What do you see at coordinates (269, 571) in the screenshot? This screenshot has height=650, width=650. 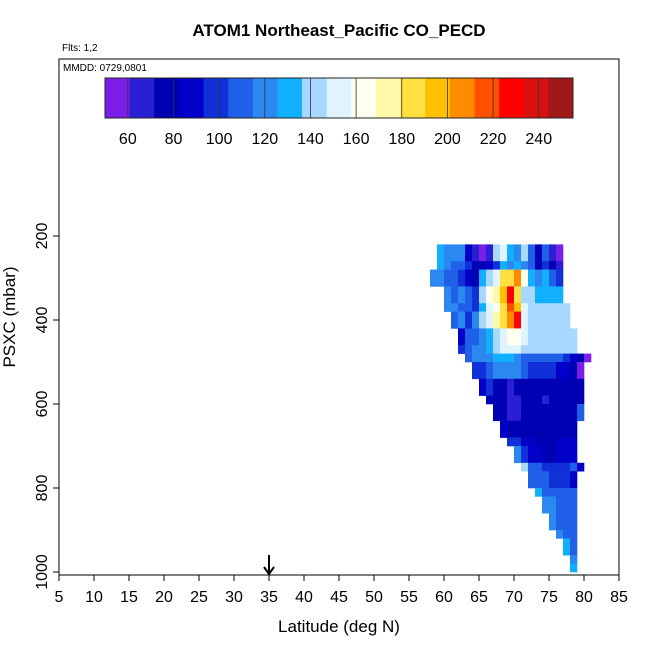 I see `marker-head` at bounding box center [269, 571].